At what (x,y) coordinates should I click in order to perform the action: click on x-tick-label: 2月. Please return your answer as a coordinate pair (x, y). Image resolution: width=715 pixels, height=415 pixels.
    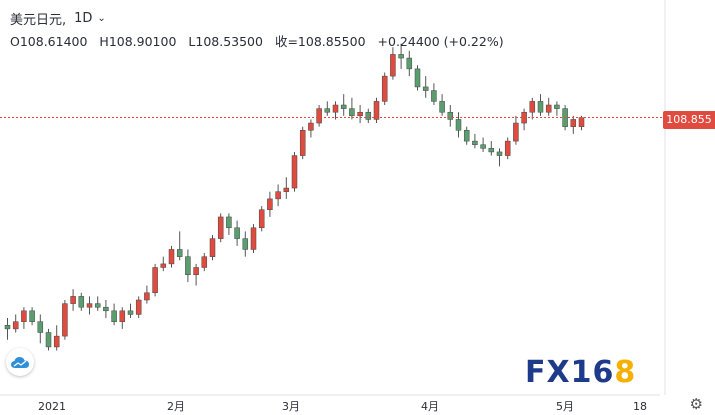
    Looking at the image, I should click on (176, 406).